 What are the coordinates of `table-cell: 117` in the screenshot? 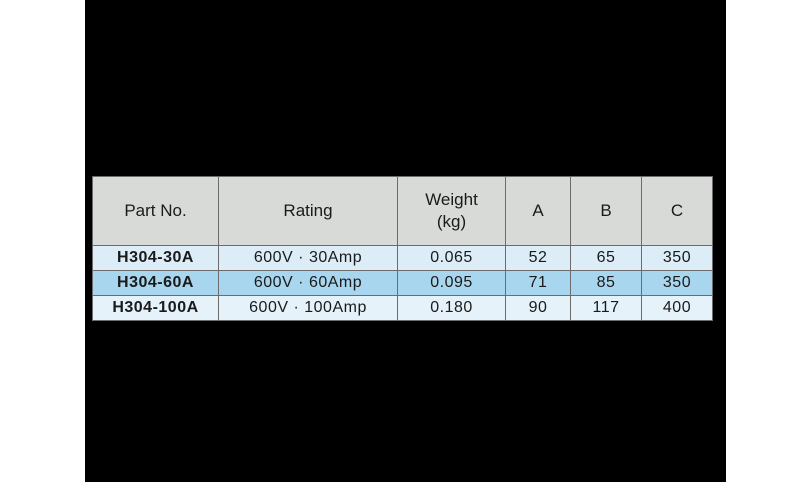 It's located at (606, 308).